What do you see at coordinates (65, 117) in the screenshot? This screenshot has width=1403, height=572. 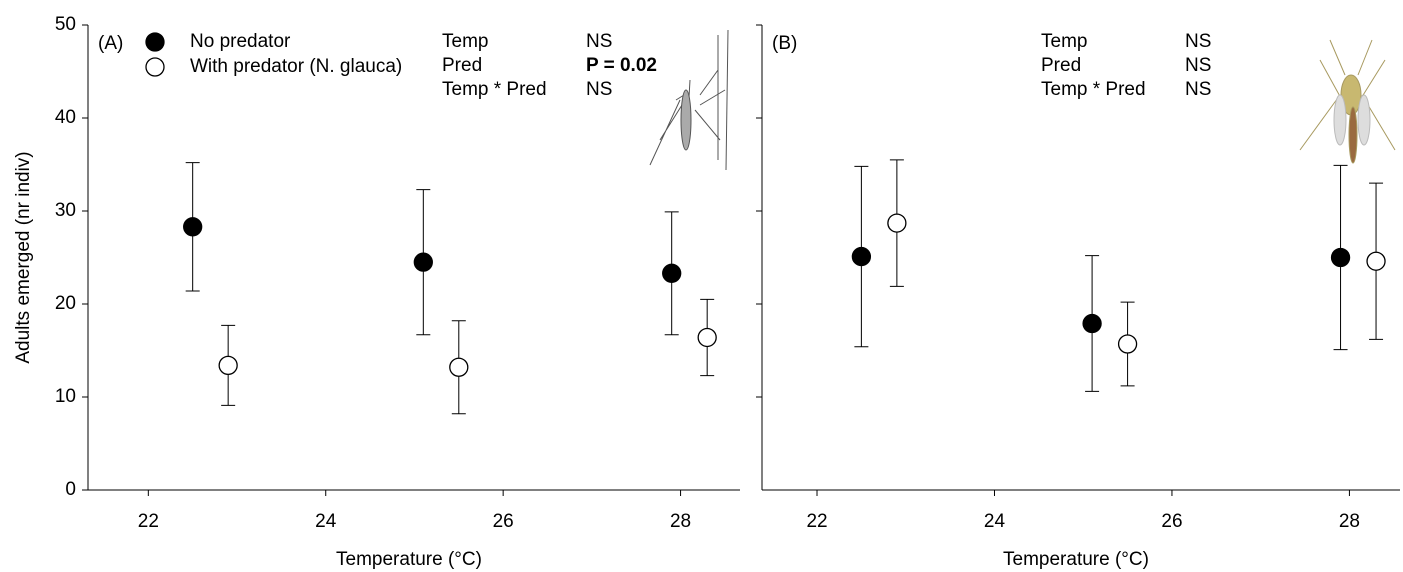 I see `y-tick-label: 40` at bounding box center [65, 117].